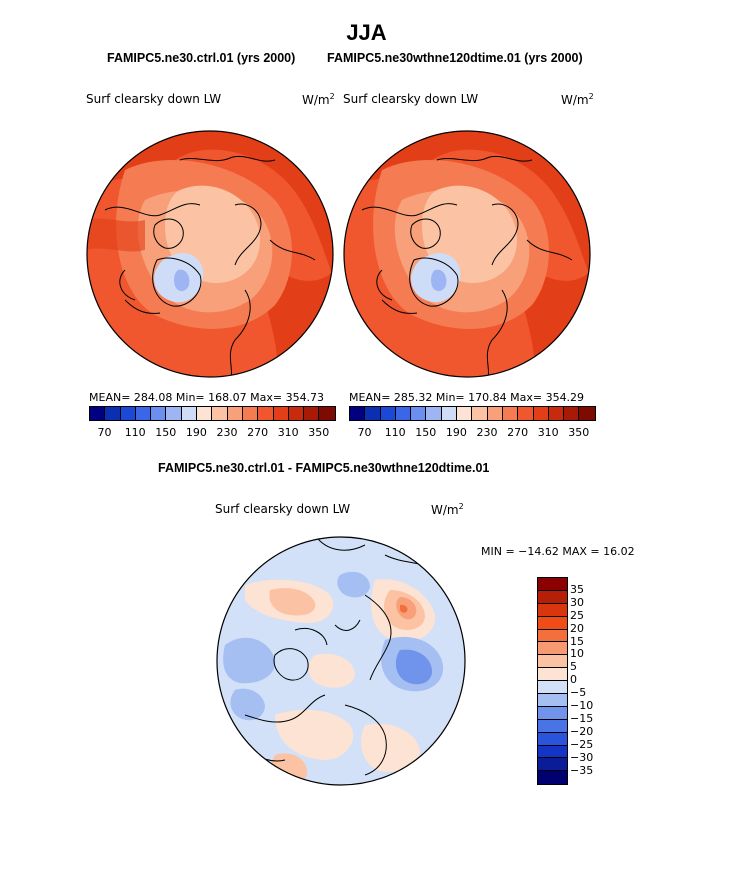 This screenshot has height=882, width=733. What do you see at coordinates (577, 602) in the screenshot?
I see `colorbar-tick-label: 30` at bounding box center [577, 602].